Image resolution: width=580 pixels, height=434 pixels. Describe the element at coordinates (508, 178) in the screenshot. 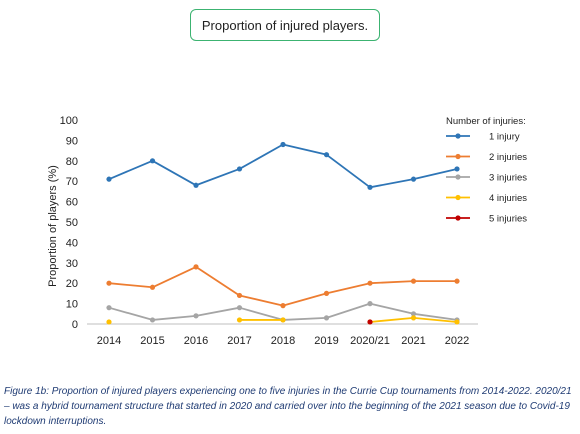

I see `legend-label: 3 injuries` at that location.